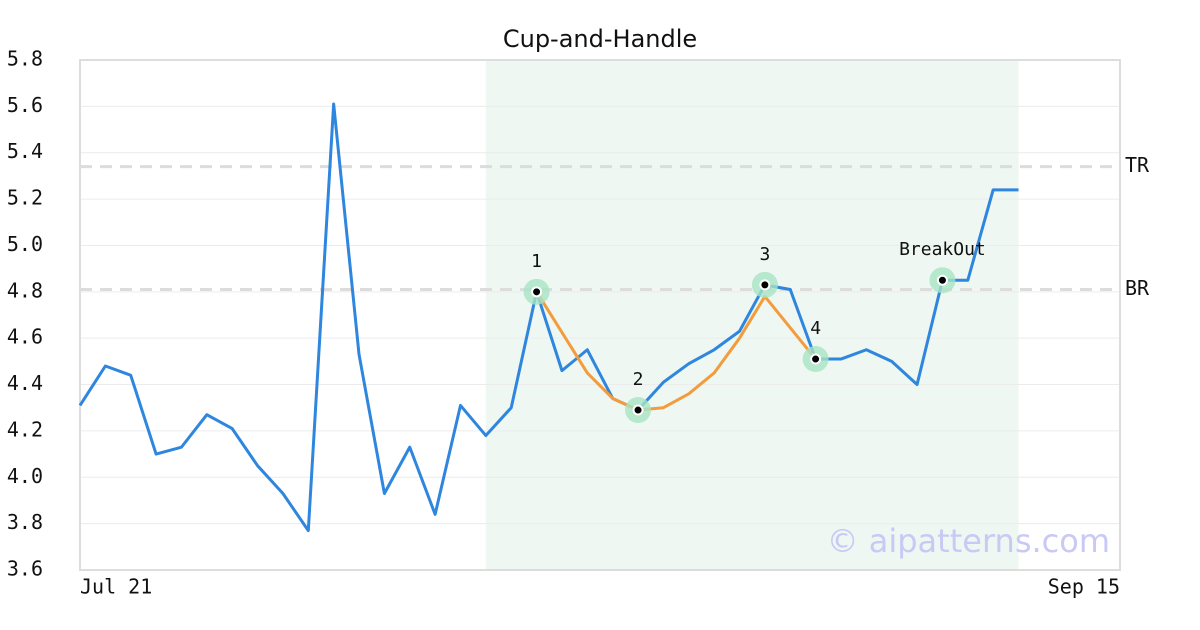 Image resolution: width=1200 pixels, height=630 pixels. What do you see at coordinates (25, 290) in the screenshot?
I see `y-tick-label: 4.8` at bounding box center [25, 290].